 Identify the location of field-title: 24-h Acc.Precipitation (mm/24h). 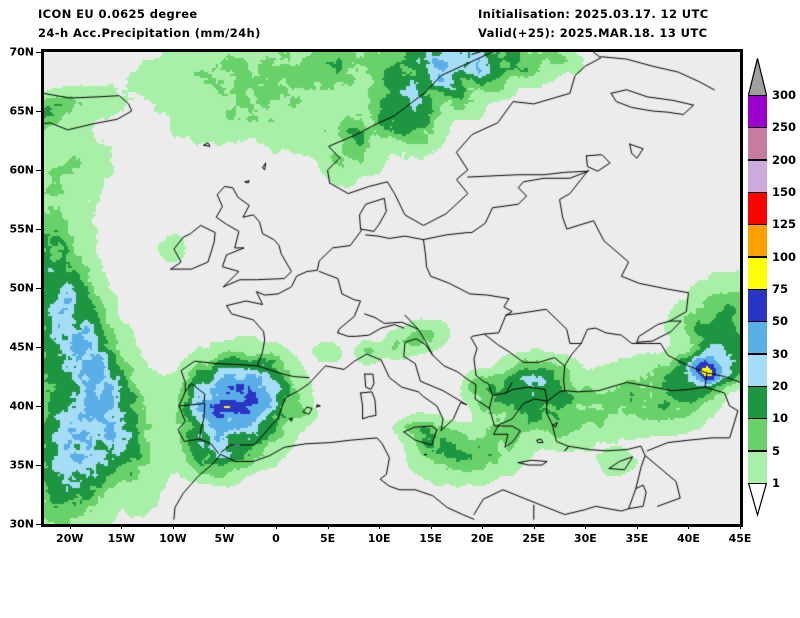
(149, 33).